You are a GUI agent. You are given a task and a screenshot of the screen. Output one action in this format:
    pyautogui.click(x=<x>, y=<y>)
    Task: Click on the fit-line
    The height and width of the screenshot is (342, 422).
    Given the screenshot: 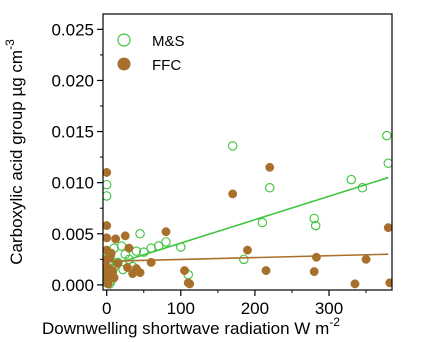 What is the action you would take?
    pyautogui.click(x=247, y=258)
    